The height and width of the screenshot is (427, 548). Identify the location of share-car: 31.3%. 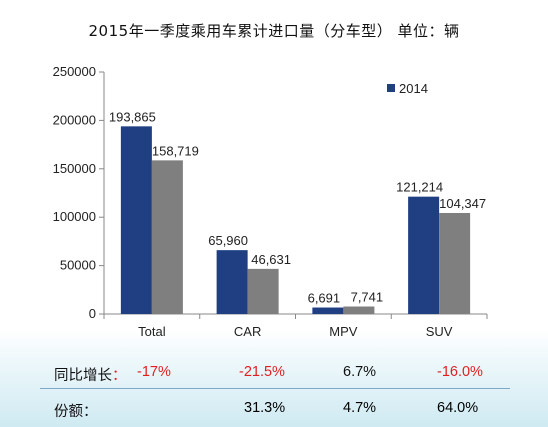
(265, 408).